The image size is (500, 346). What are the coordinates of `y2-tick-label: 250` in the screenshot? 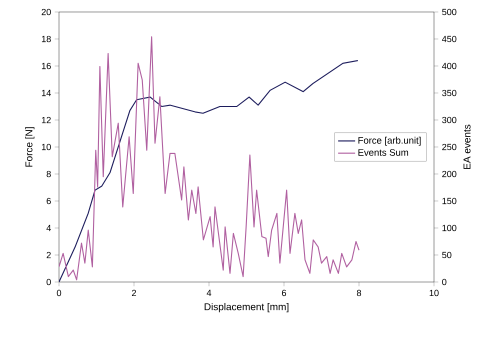 It's located at (449, 147).